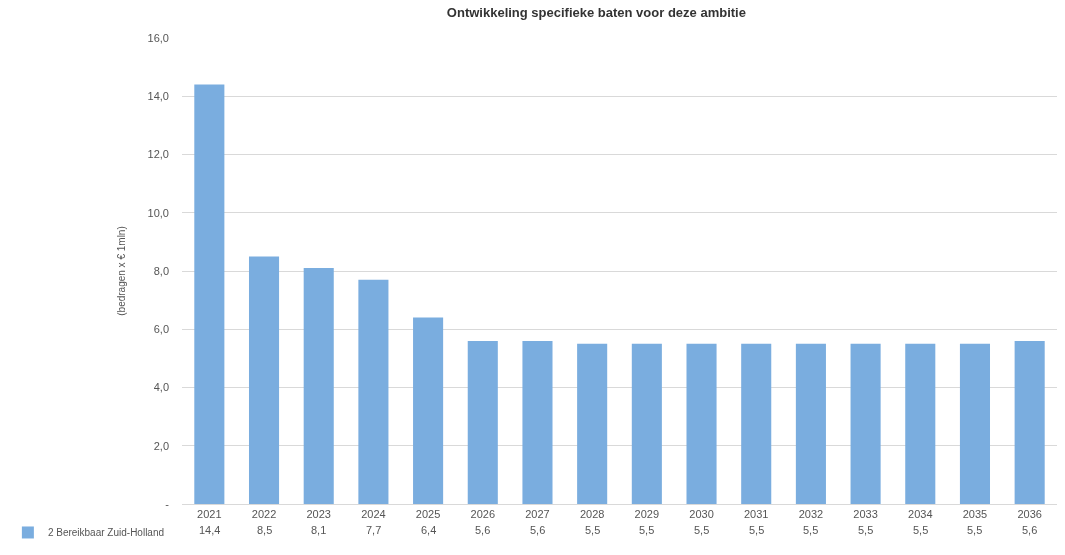 Image resolution: width=1065 pixels, height=555 pixels. I want to click on x-tick-label: 2021, so click(209, 514).